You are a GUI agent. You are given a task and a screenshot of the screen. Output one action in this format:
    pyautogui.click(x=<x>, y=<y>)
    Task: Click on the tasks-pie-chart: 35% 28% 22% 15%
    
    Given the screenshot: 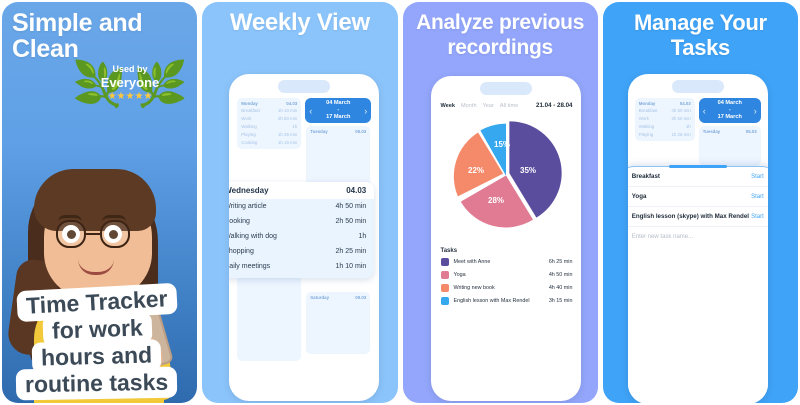 What is the action you would take?
    pyautogui.click(x=505, y=175)
    